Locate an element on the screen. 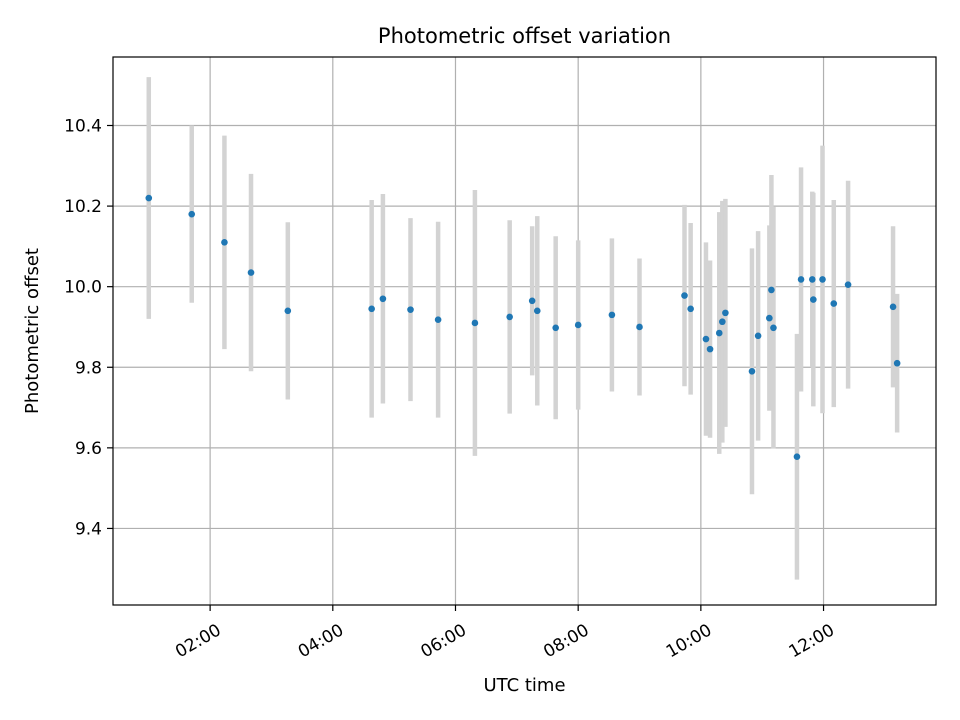 The image size is (960, 720). chart-title: Photometric offset variation is located at coordinates (524, 36).